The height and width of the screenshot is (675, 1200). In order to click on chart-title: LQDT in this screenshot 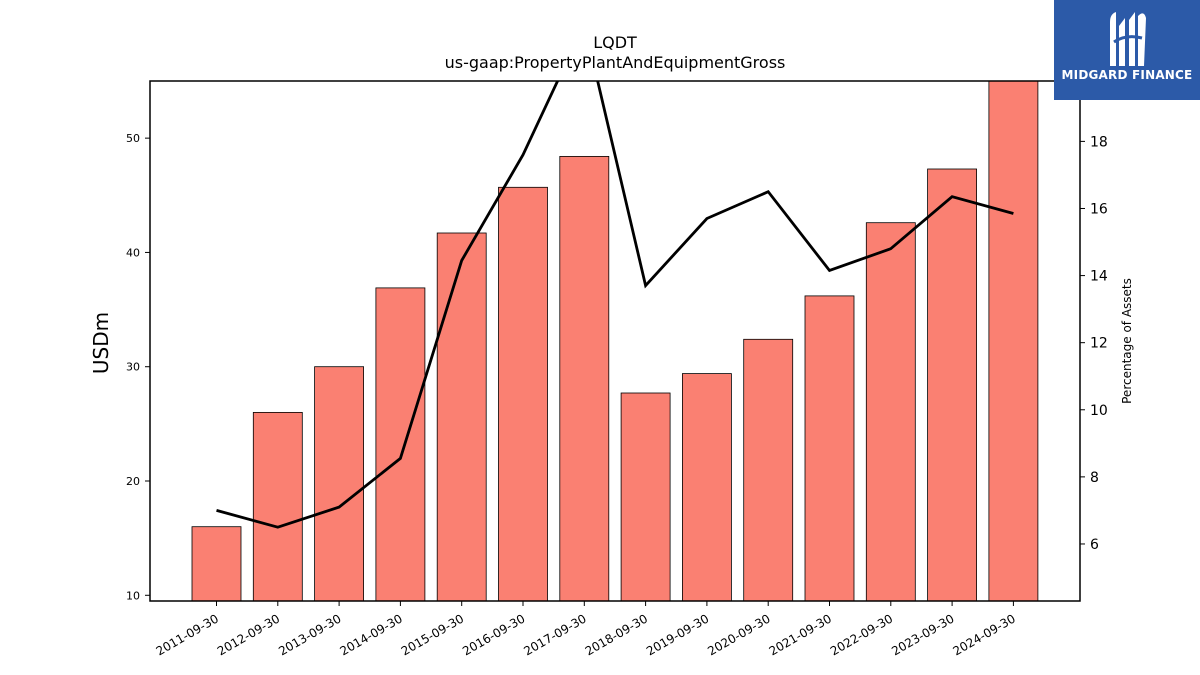, I will do `click(615, 42)`.